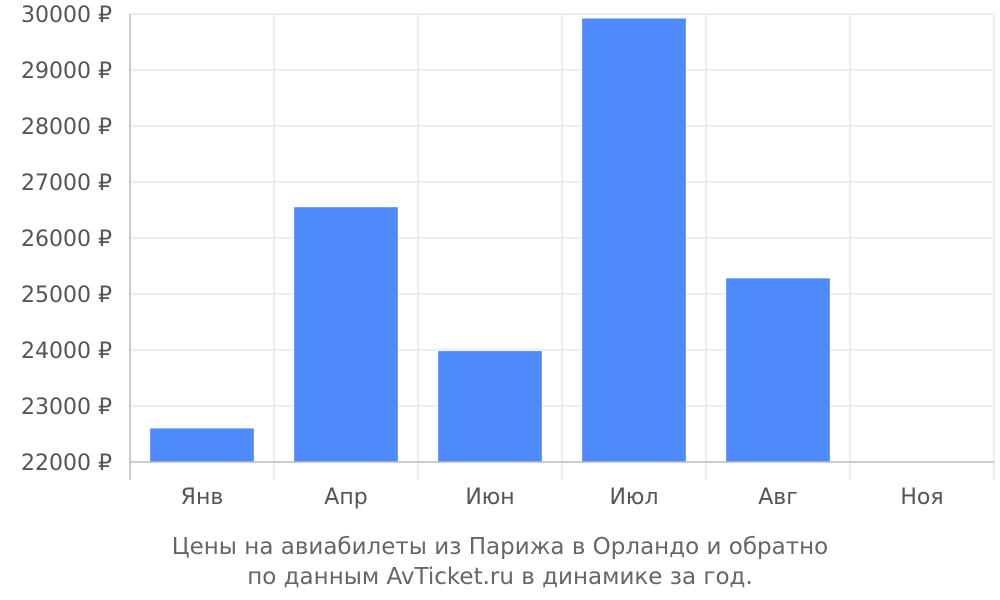 This screenshot has height=600, width=1000. I want to click on y-tick-label: 28000 ₽, so click(66, 127).